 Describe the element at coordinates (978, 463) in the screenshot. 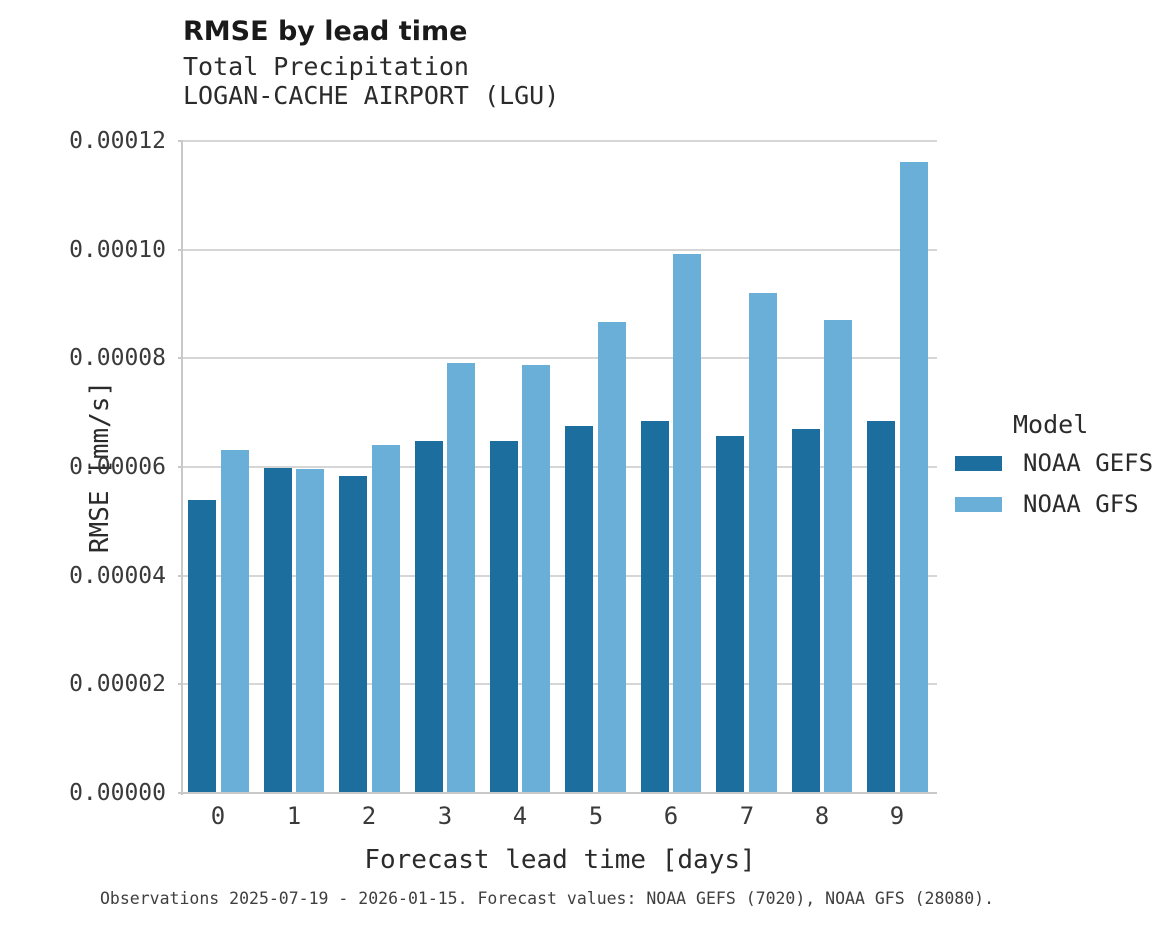

I see `legend-swatch-noaa-gefs` at that location.